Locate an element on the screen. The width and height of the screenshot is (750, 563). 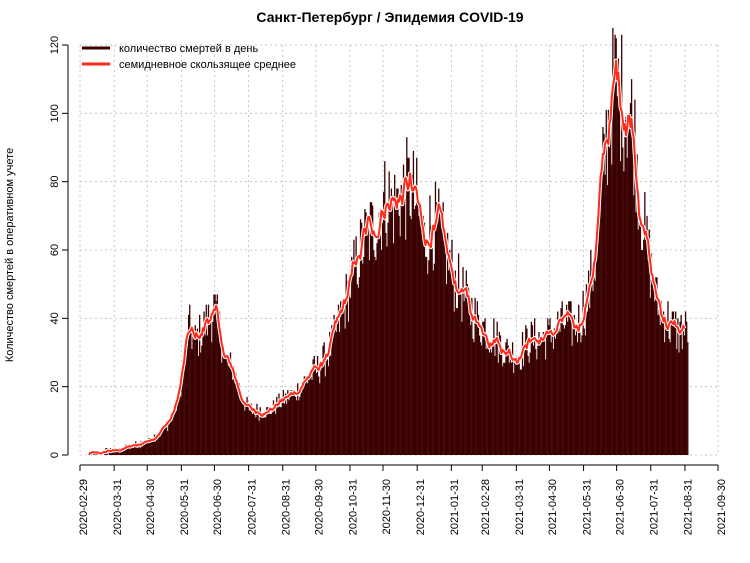
x-tick-label: 2021-09-30 is located at coordinates (722, 507).